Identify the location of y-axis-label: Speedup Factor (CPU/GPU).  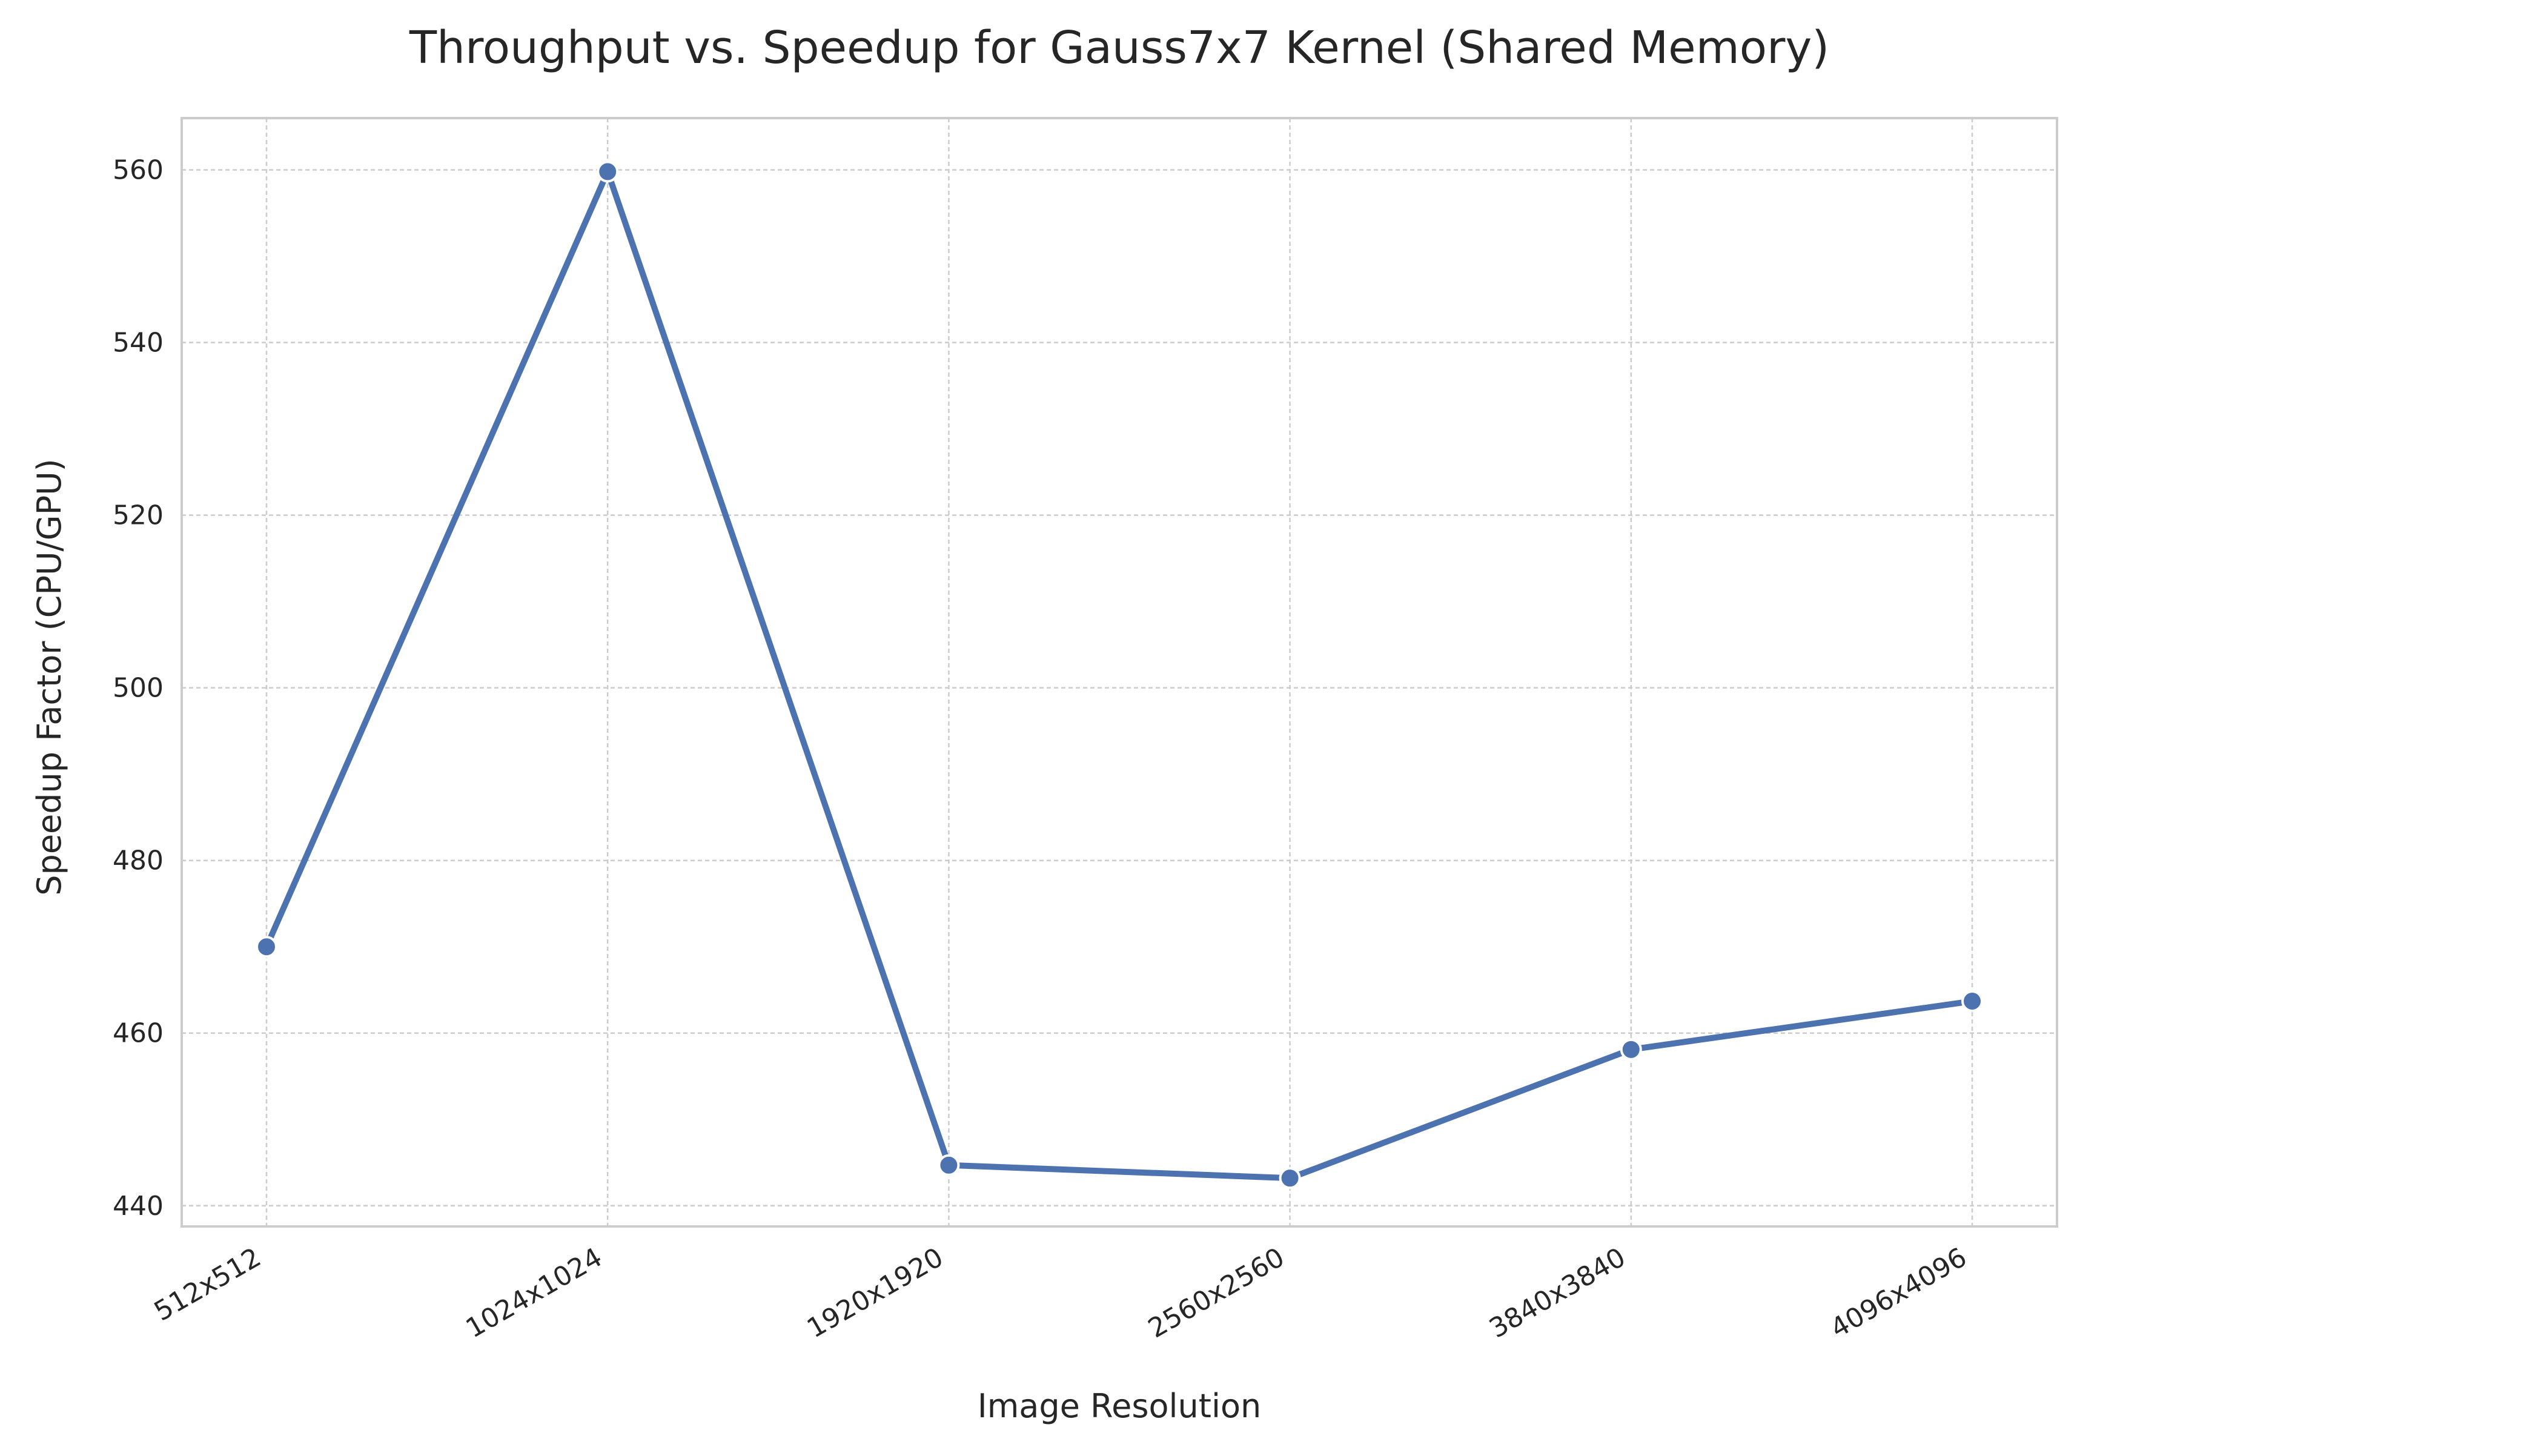
(49, 676).